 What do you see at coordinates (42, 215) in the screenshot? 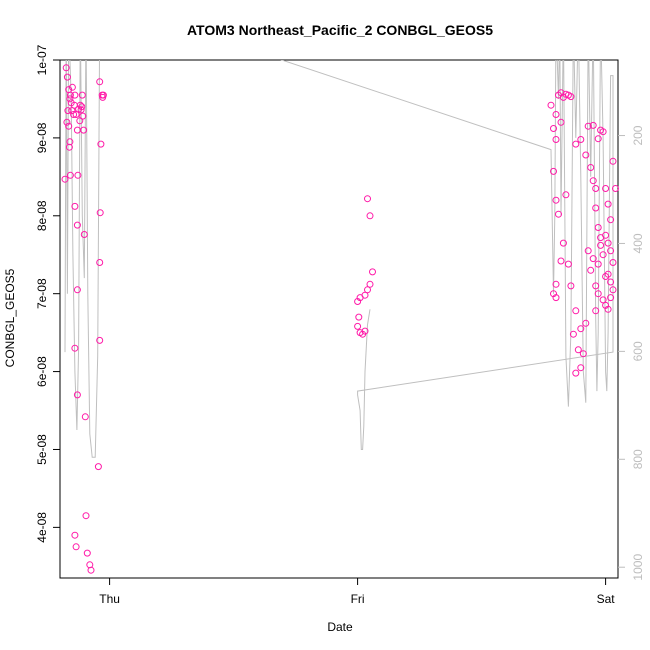
I see `y-tick-label: 8e-08` at bounding box center [42, 215].